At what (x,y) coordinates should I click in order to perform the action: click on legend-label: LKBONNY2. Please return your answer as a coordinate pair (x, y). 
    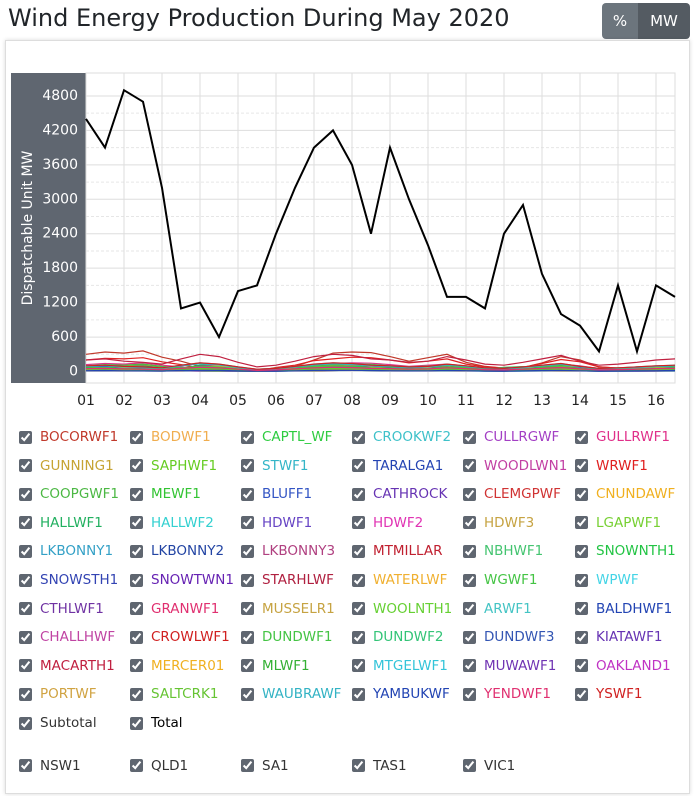
    Looking at the image, I should click on (188, 551).